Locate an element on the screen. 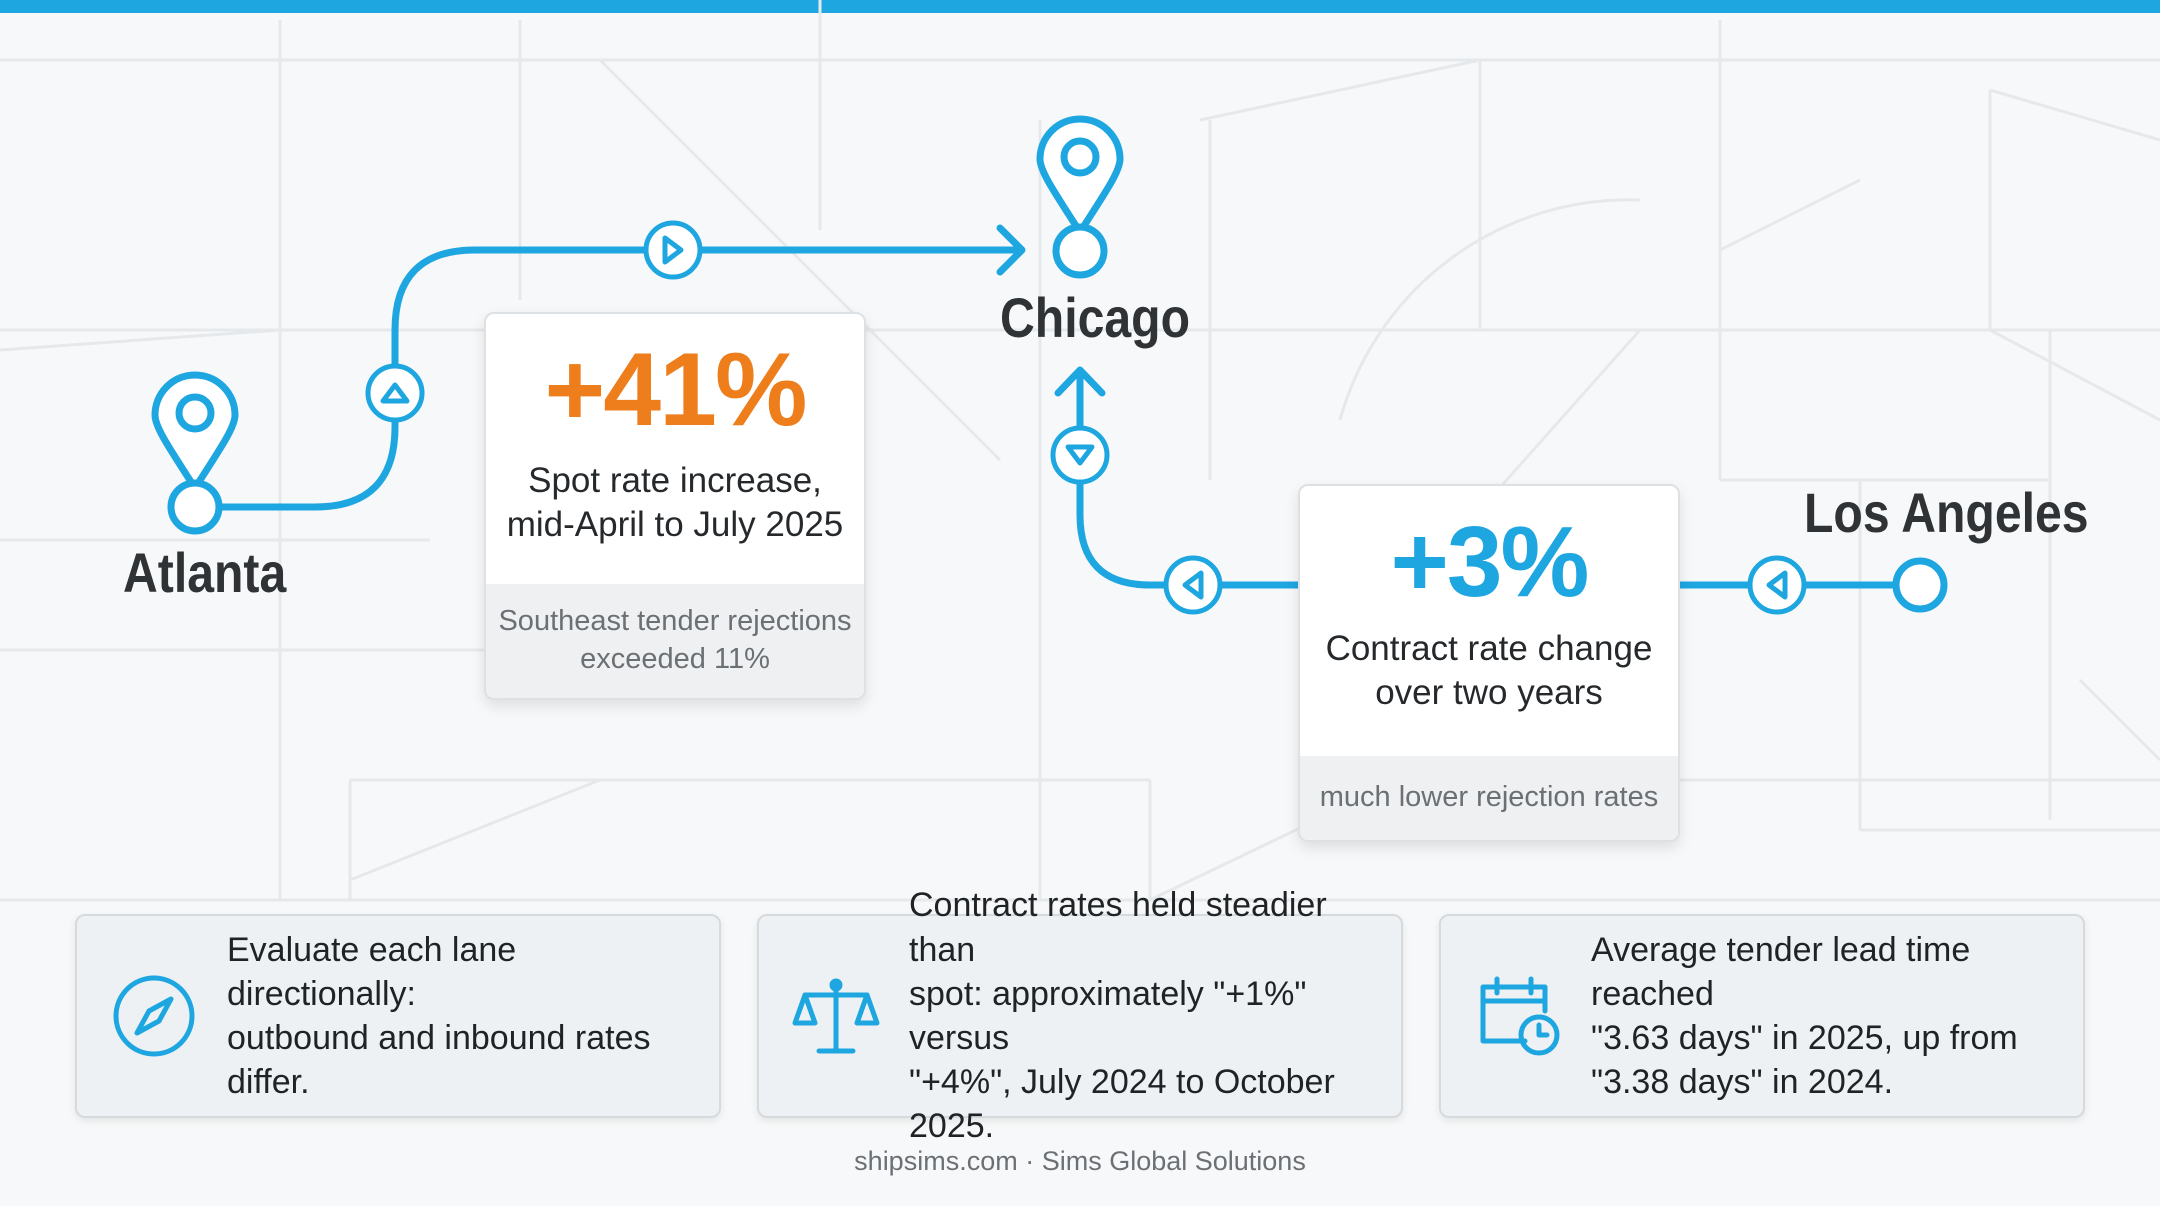 The height and width of the screenshot is (1206, 2160). contract-rate-description-line1: Contract rate change is located at coordinates (1489, 648).